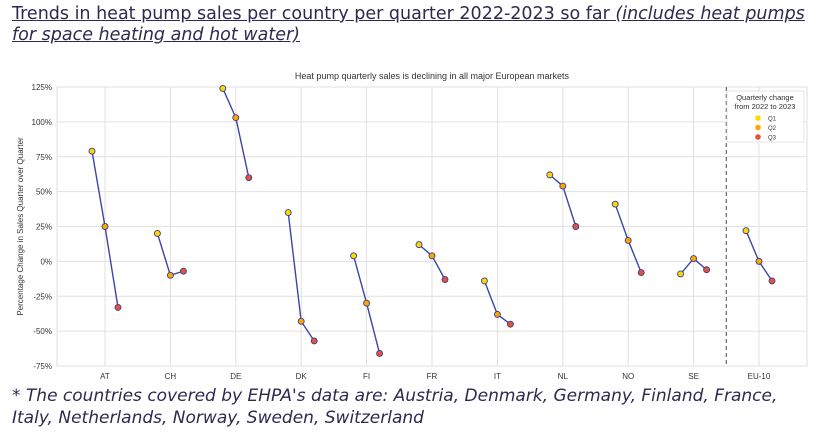  Describe the element at coordinates (46, 261) in the screenshot. I see `y-tick-label: 0%` at that location.